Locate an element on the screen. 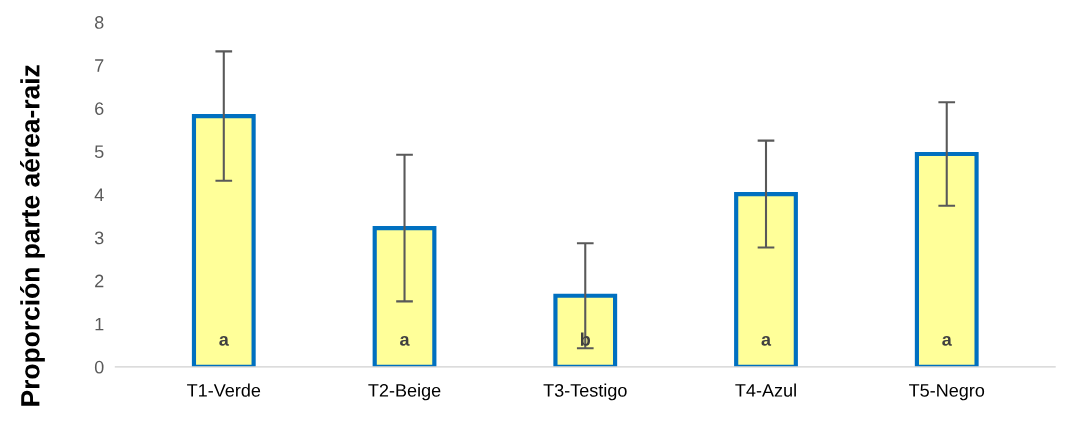 Image resolution: width=1068 pixels, height=442 pixels. y-tick-label: 7 is located at coordinates (99, 65).